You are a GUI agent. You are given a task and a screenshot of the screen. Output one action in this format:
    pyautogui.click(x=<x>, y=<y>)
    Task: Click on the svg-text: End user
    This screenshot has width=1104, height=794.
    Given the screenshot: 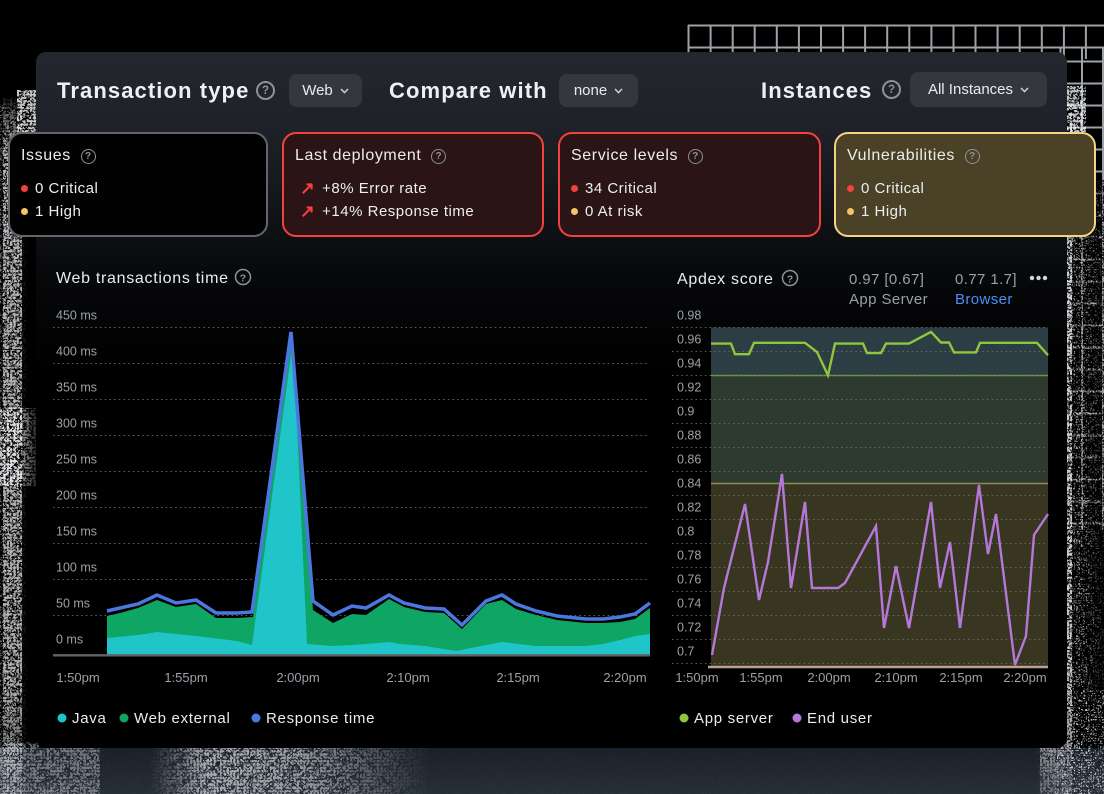 What is the action you would take?
    pyautogui.click(x=840, y=718)
    